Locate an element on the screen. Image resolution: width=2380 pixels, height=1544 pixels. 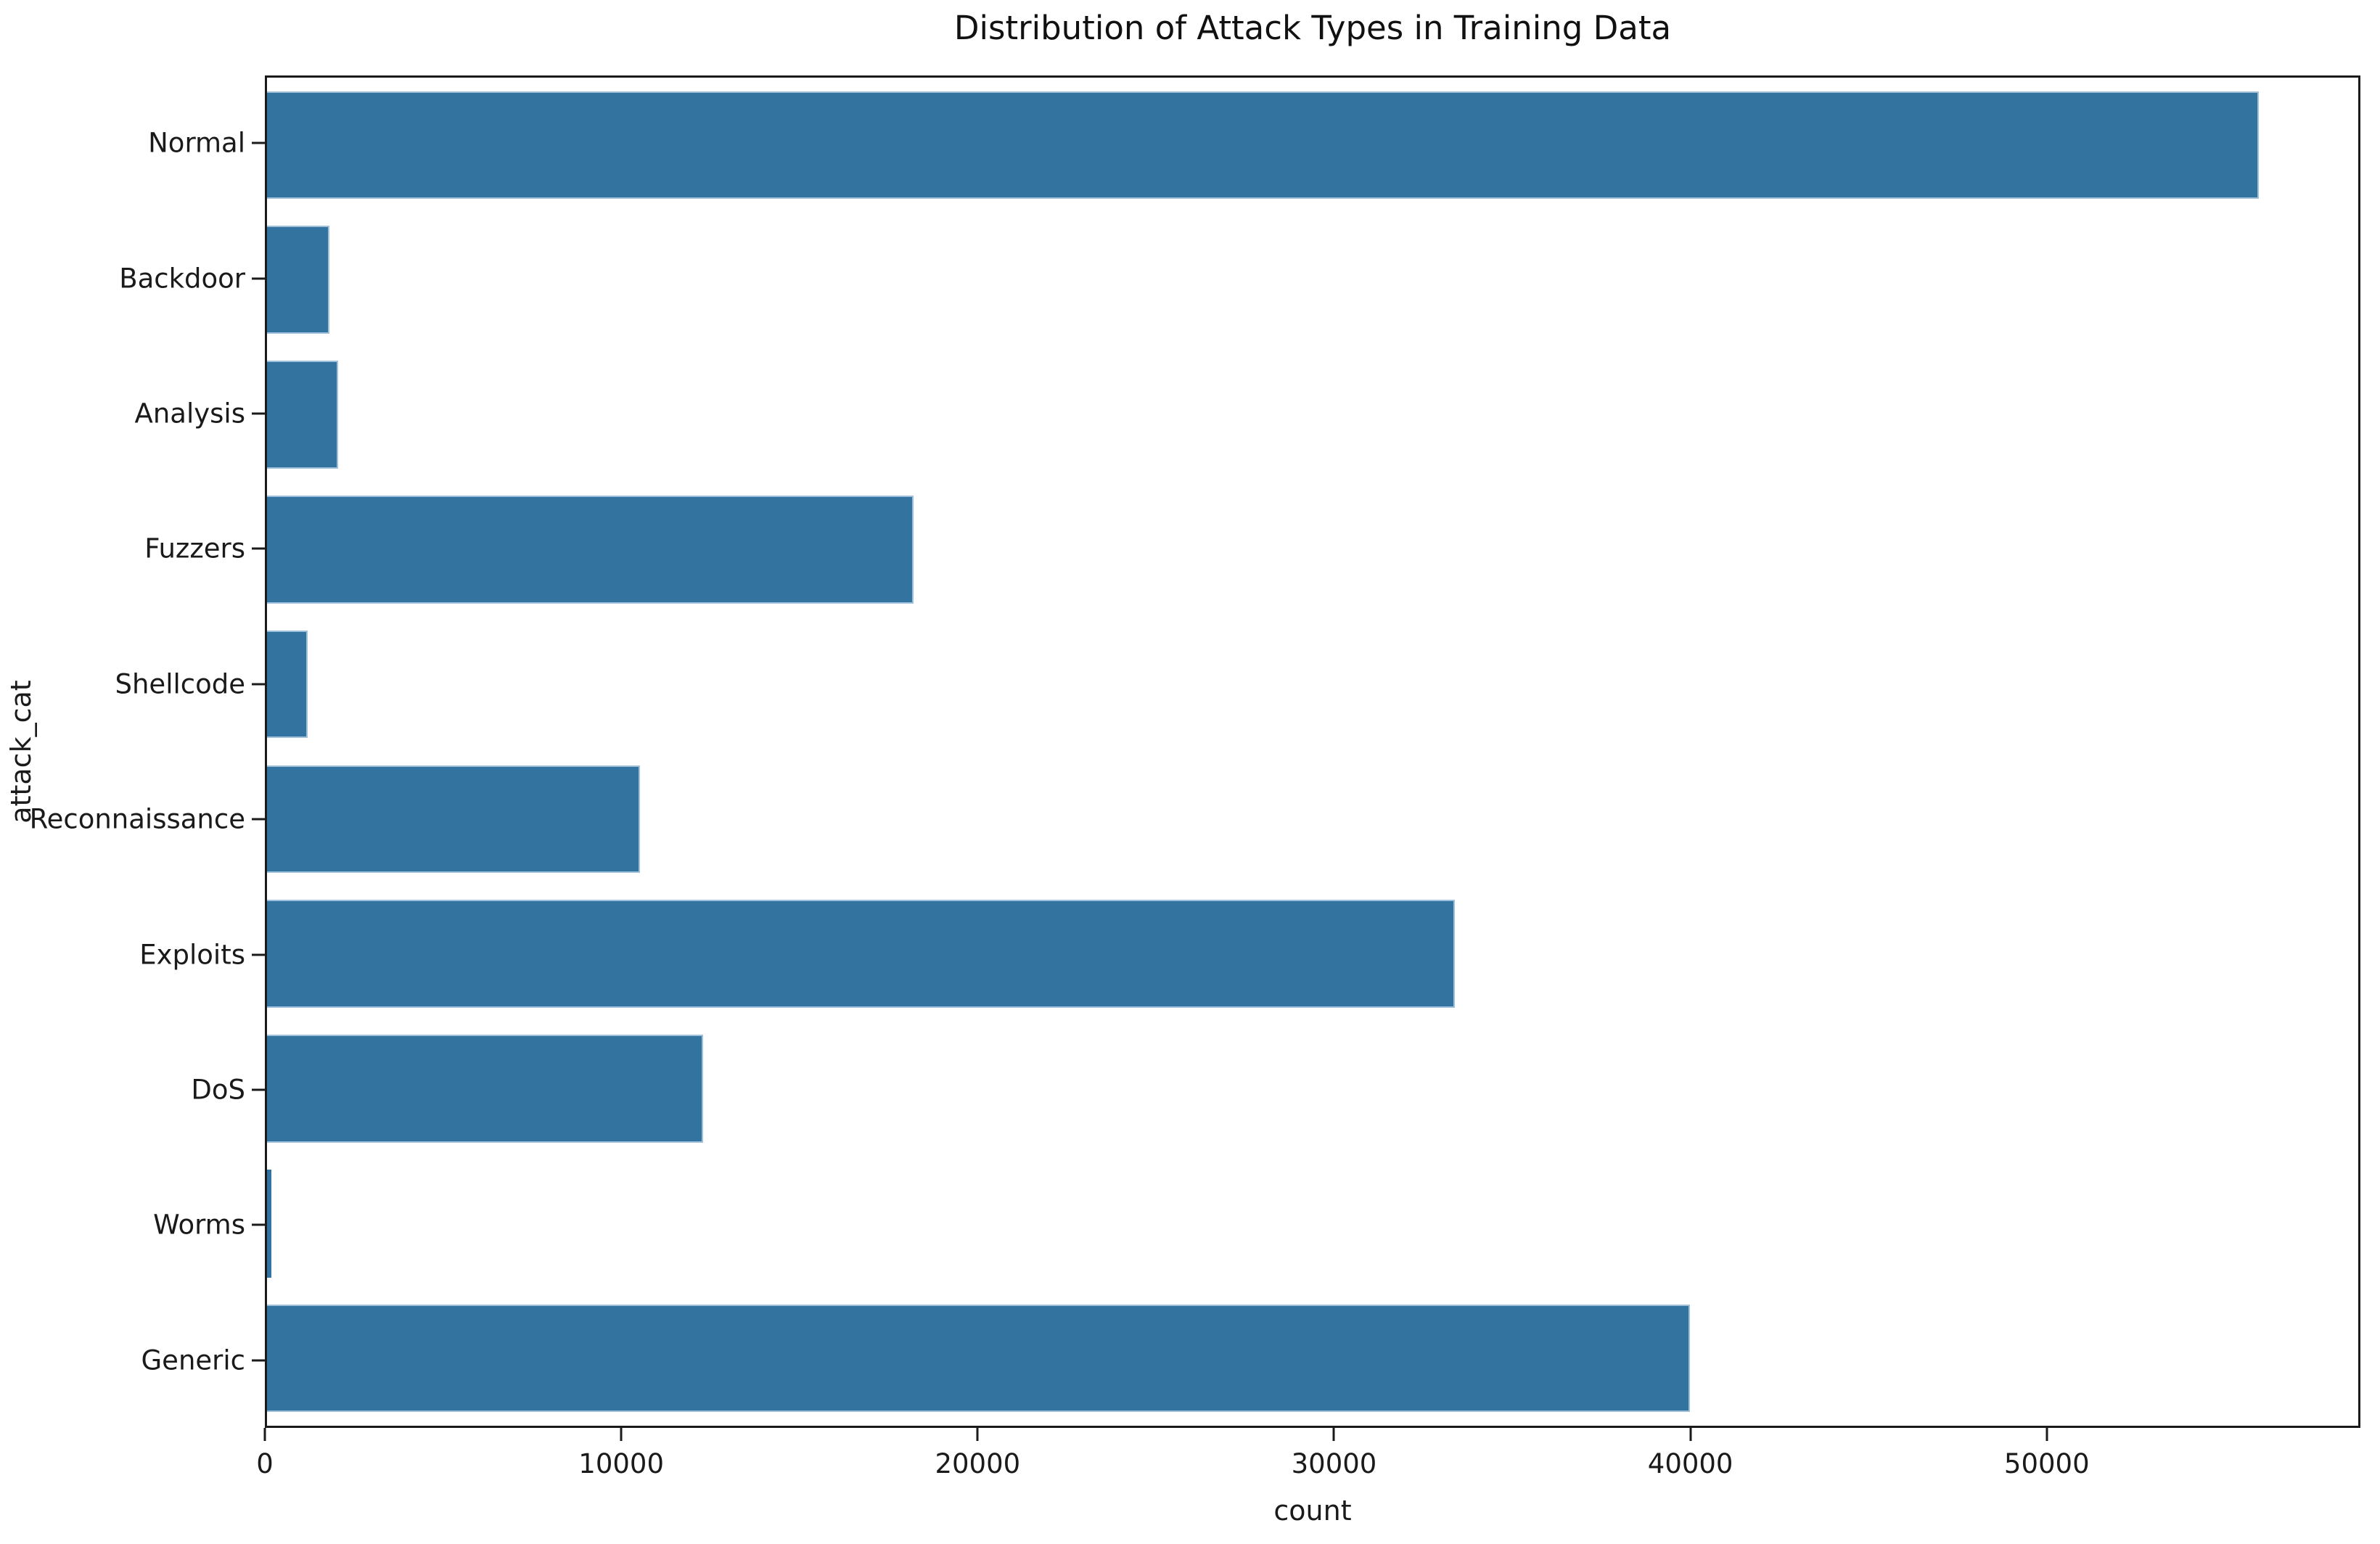
bar-exploits is located at coordinates (861, 954).